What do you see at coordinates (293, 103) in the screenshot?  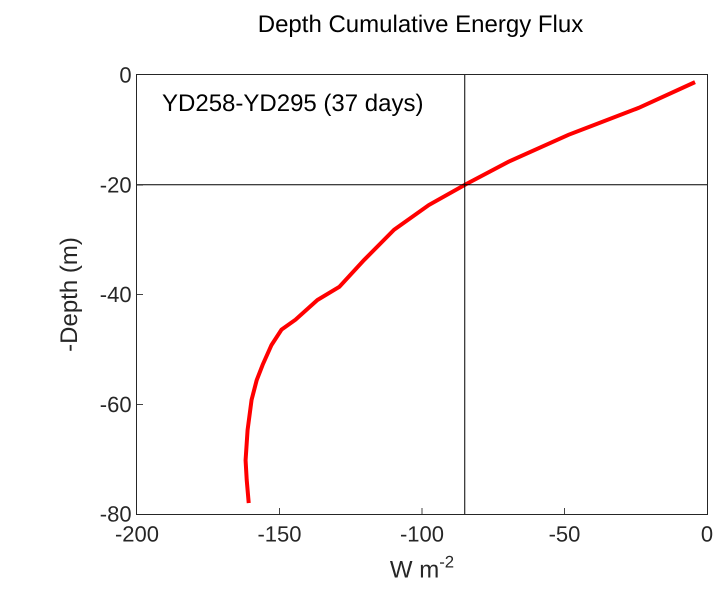 I see `annotation: YD258-YD295 (37 days)` at bounding box center [293, 103].